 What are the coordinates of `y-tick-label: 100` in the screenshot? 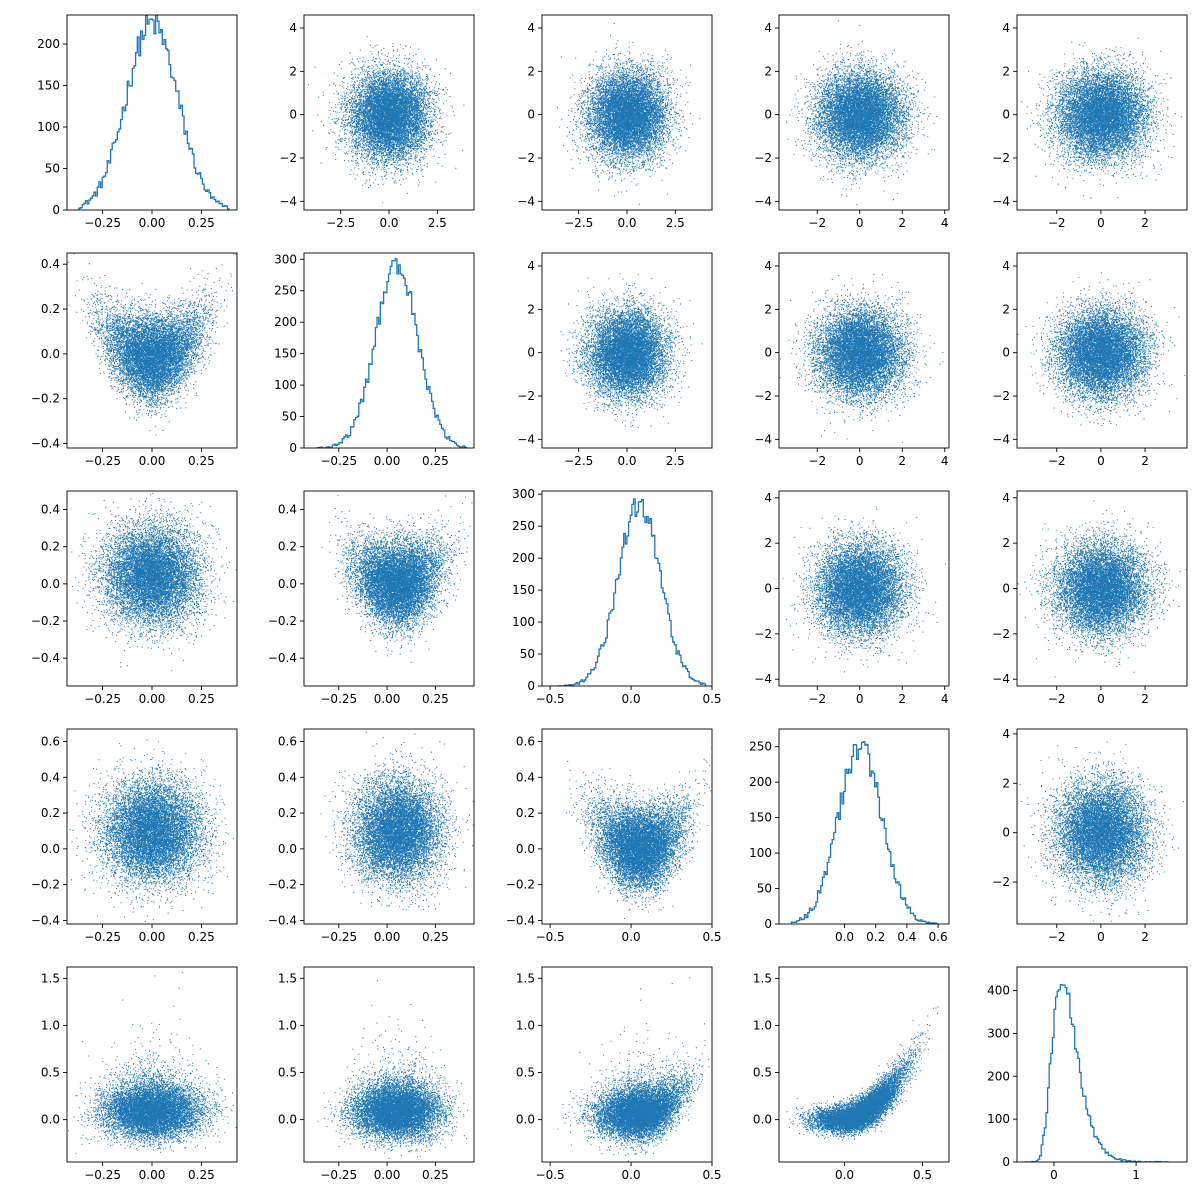 It's located at (48, 127).